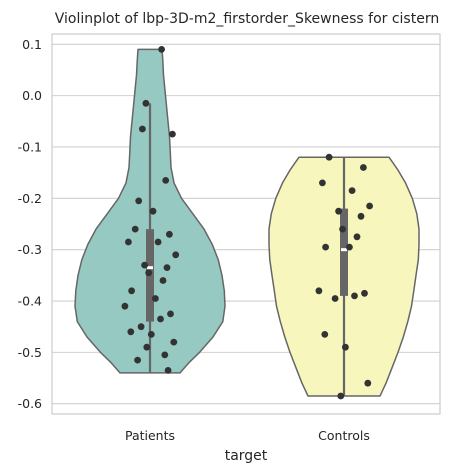 Image resolution: width=460 pixels, height=473 pixels. Describe the element at coordinates (30, 249) in the screenshot. I see `y-tick-label: -0.3` at that location.